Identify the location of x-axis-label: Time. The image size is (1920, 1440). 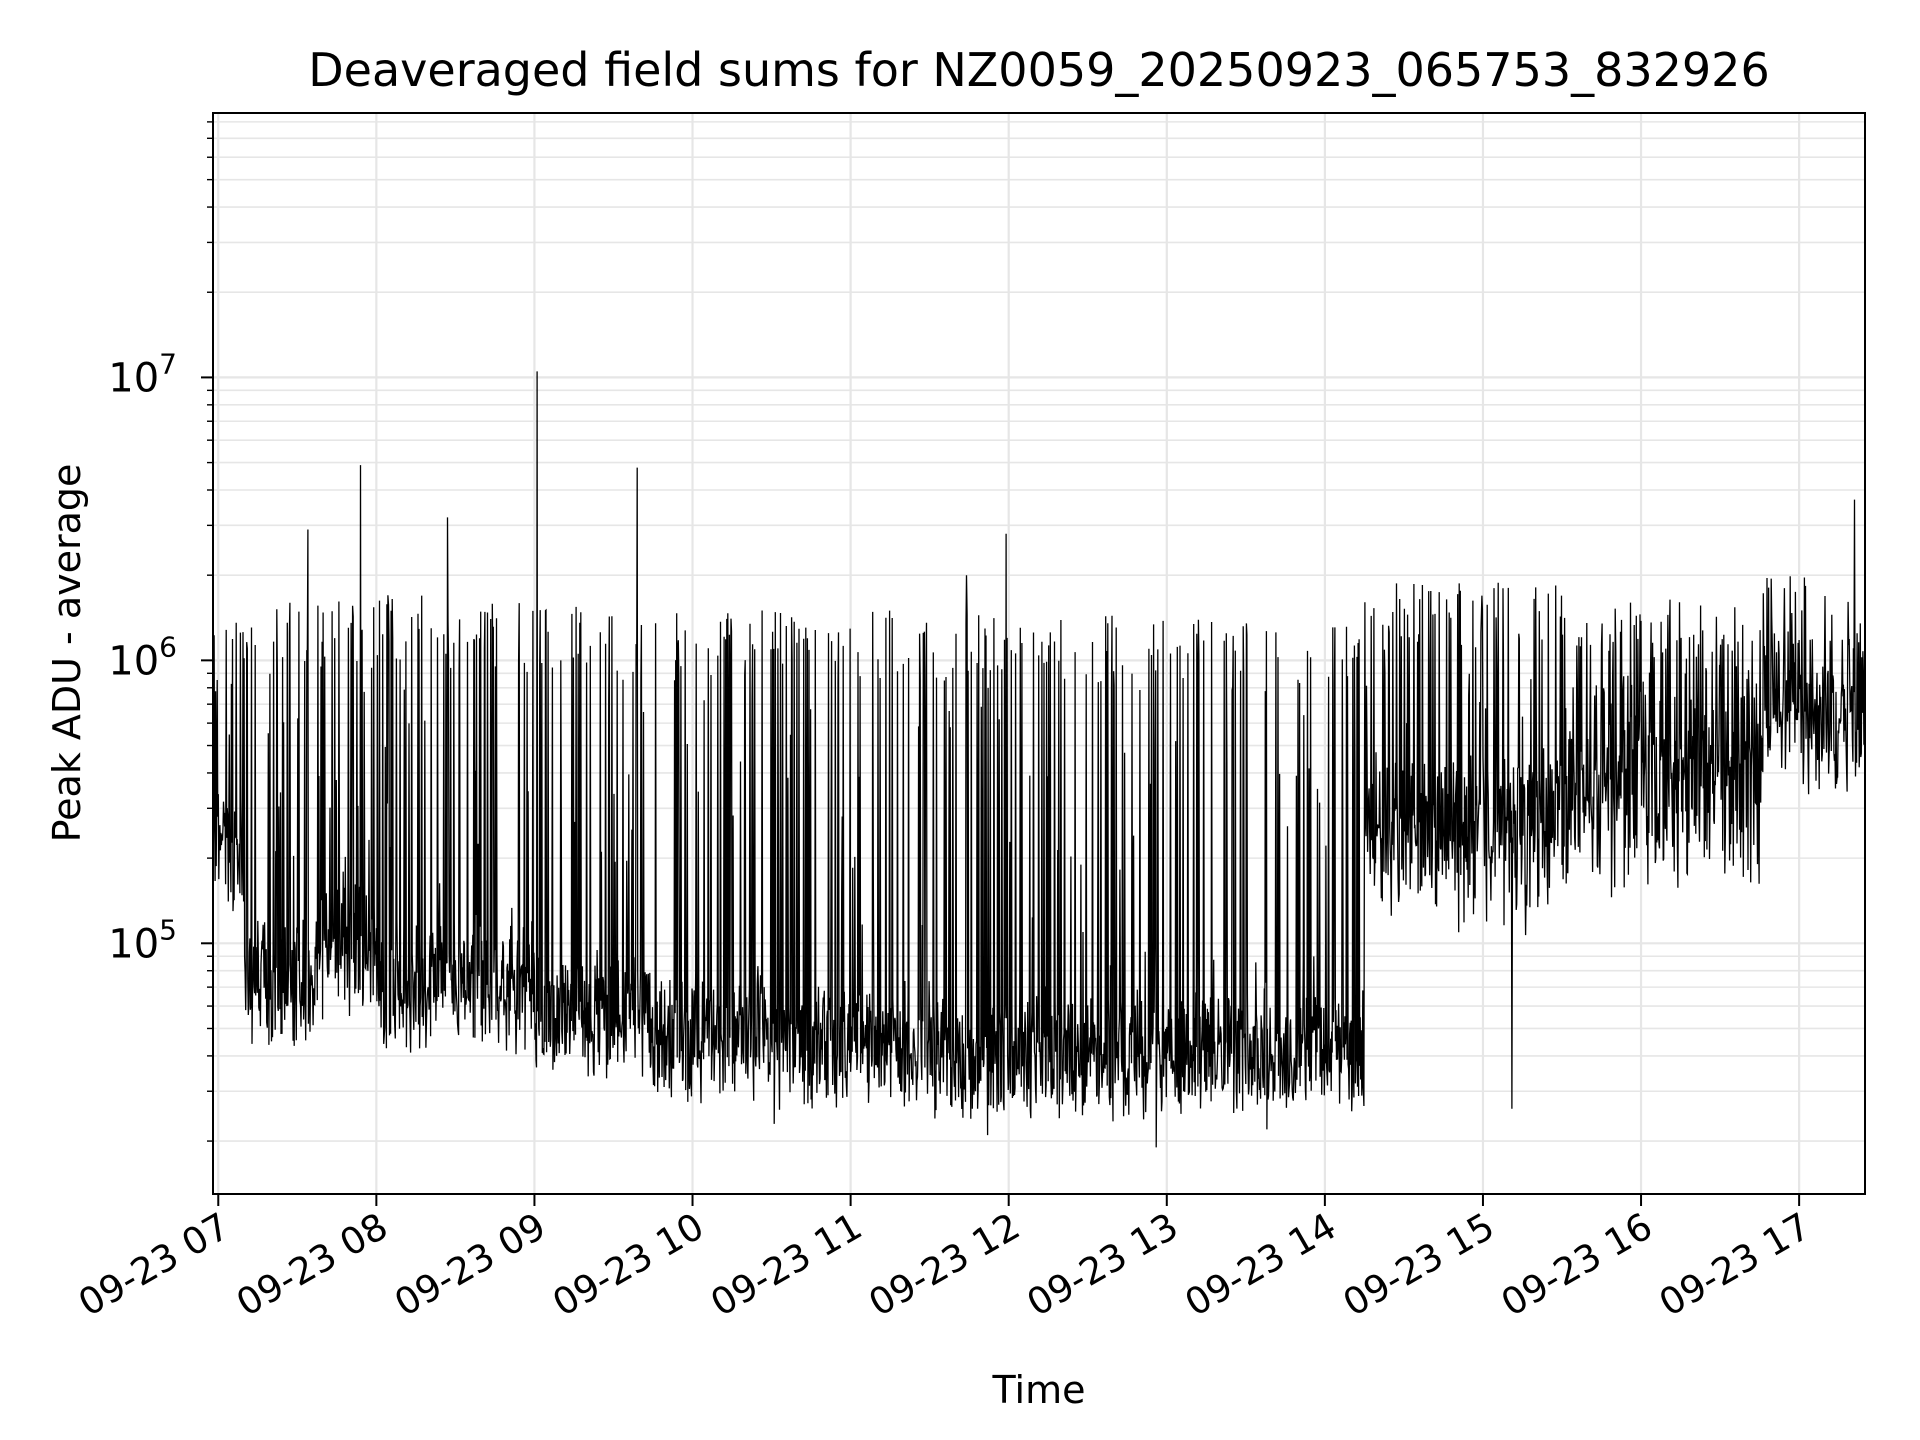
(1039, 1390).